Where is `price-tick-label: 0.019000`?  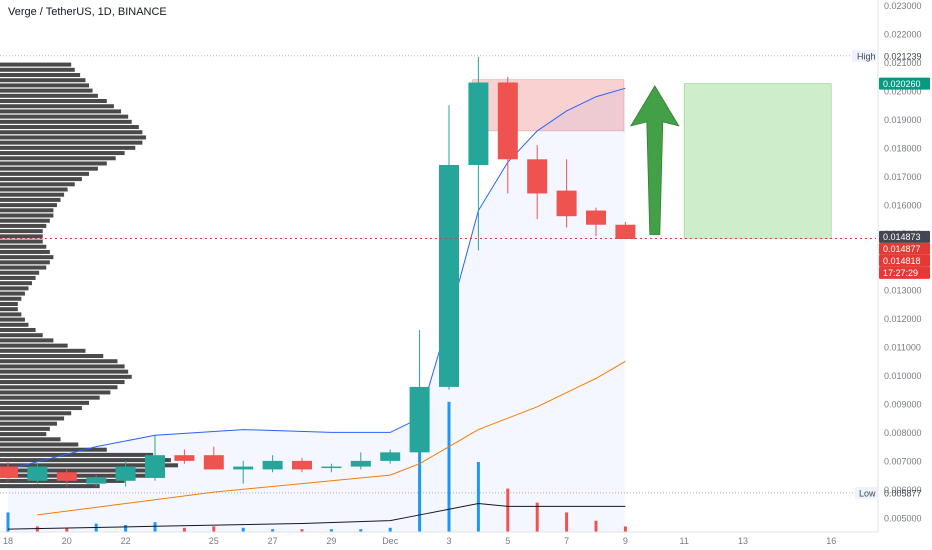 price-tick-label: 0.019000 is located at coordinates (903, 120).